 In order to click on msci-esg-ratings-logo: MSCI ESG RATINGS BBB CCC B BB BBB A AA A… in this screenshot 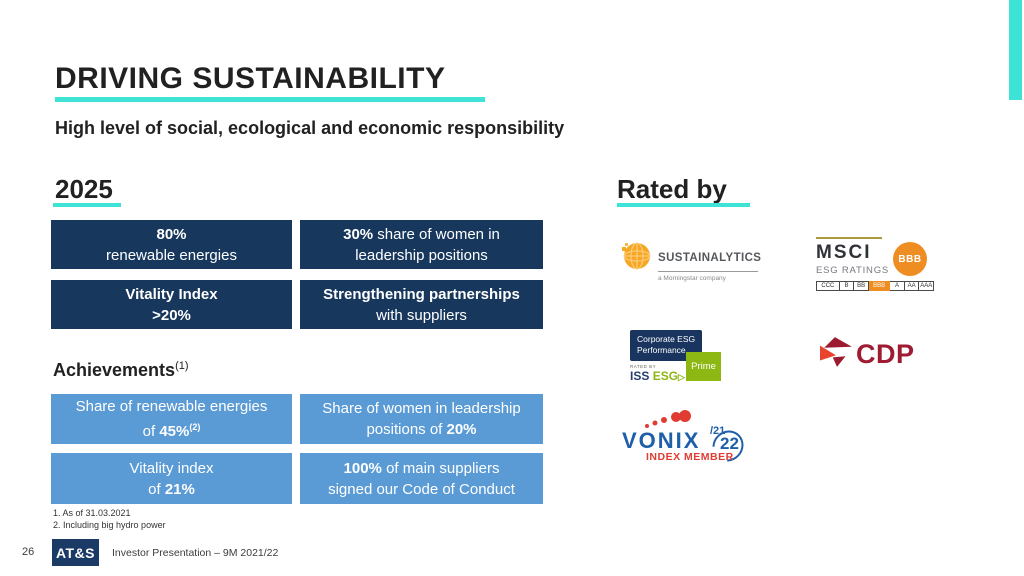, I will do `click(876, 264)`.